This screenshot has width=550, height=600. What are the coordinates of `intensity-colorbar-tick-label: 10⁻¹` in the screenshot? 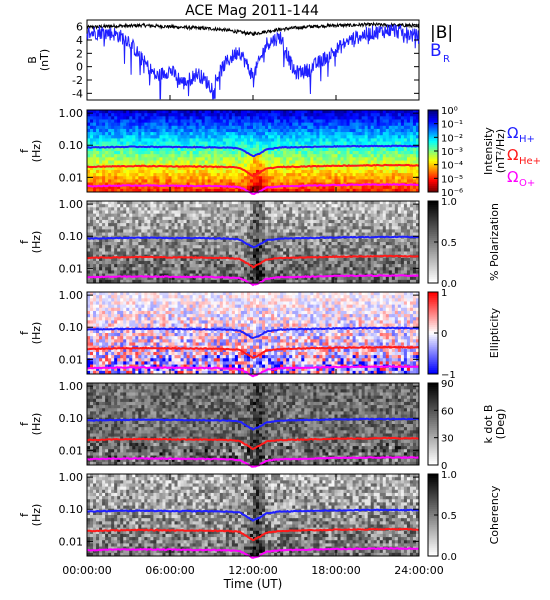 It's located at (452, 125).